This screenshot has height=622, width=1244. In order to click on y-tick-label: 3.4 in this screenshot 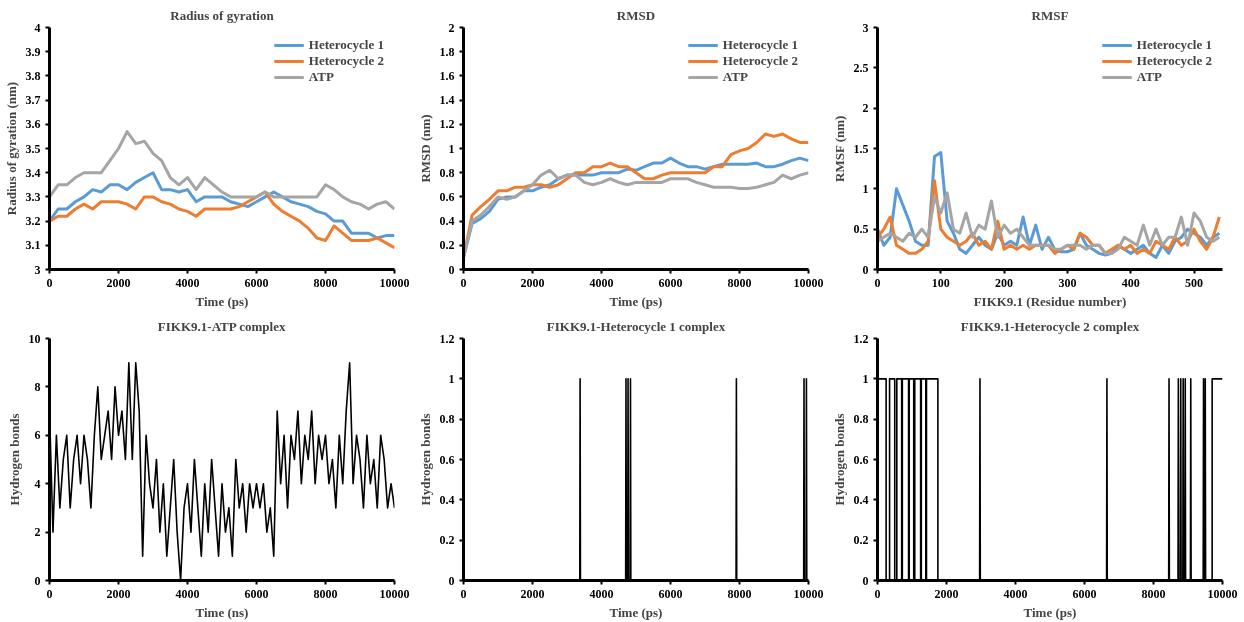, I will do `click(33, 172)`.